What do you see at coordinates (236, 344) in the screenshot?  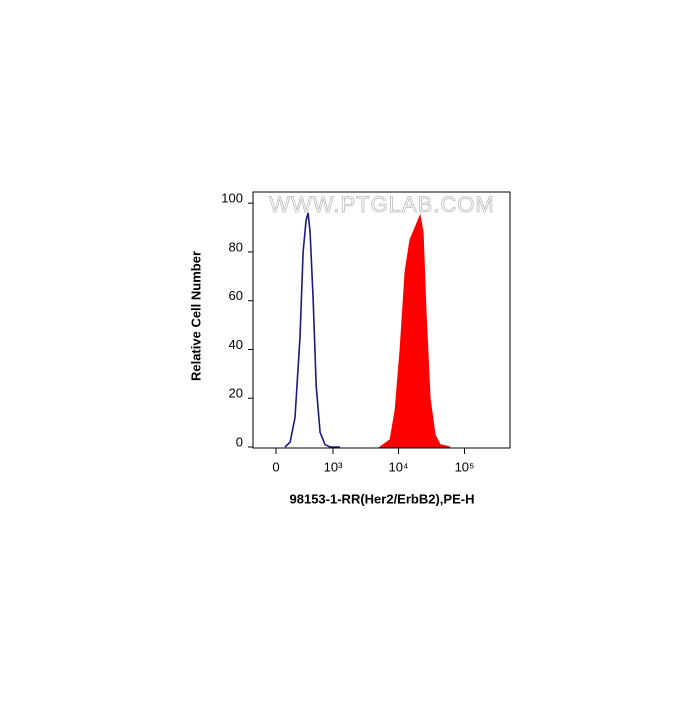 I see `y-tick-label: 40` at bounding box center [236, 344].